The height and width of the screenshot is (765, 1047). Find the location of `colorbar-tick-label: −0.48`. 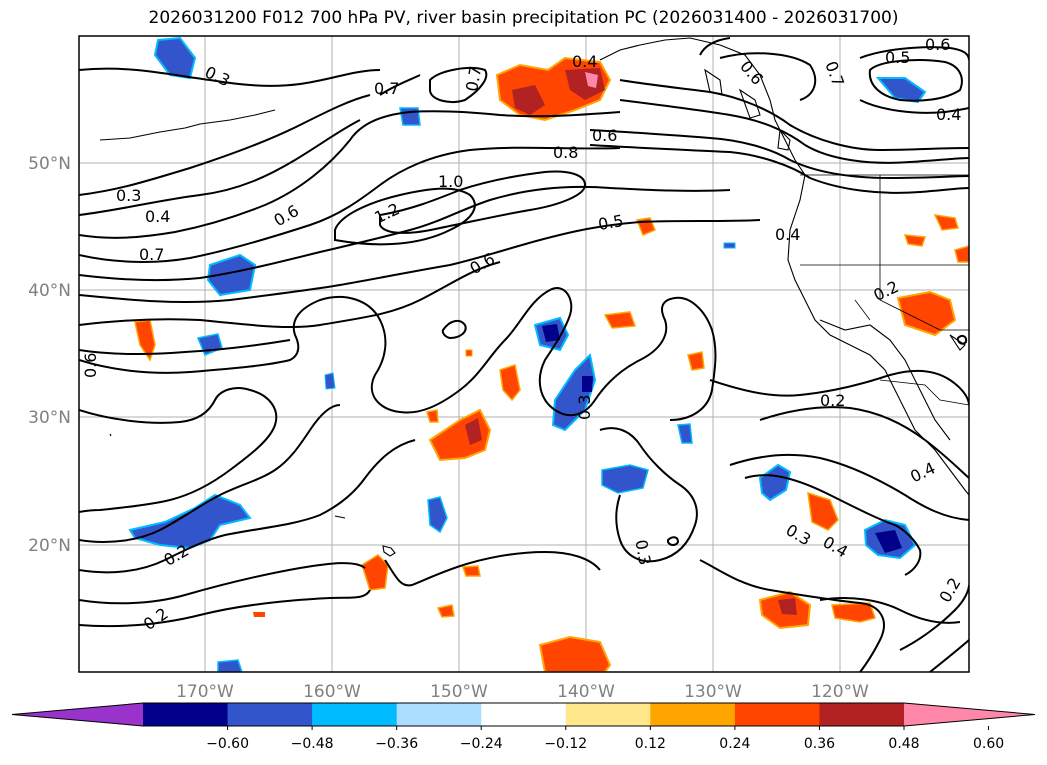

colorbar-tick-label: −0.48 is located at coordinates (312, 744).